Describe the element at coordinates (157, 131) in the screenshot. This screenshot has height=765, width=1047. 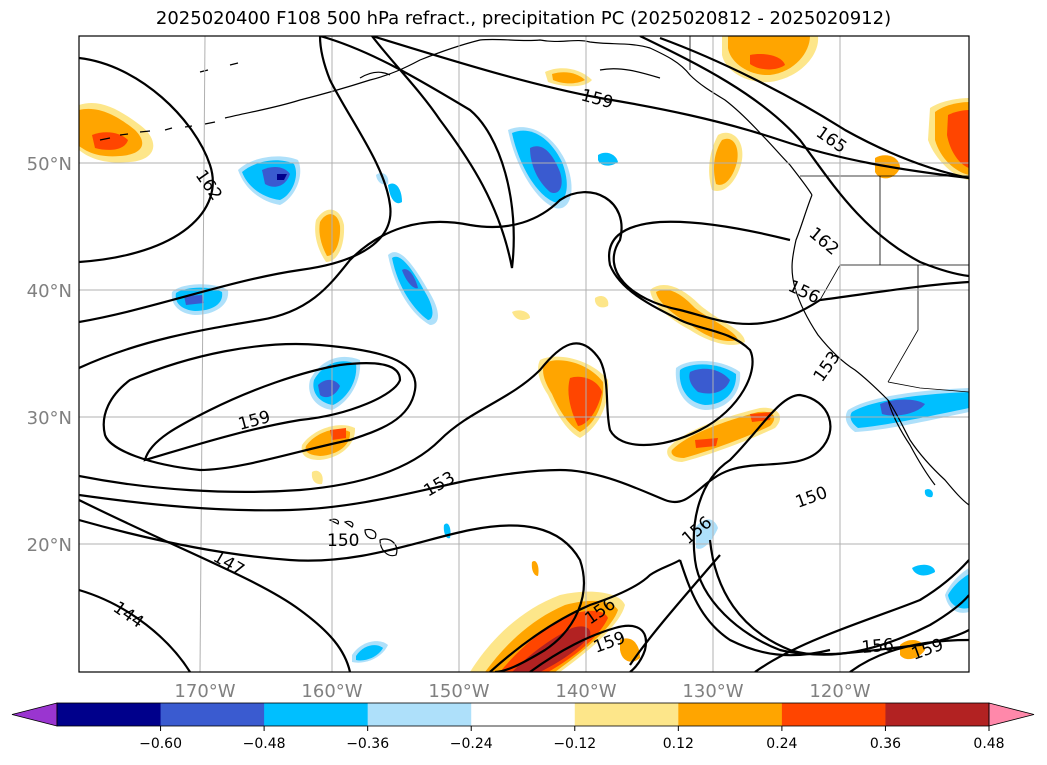
I see `aleutians` at that location.